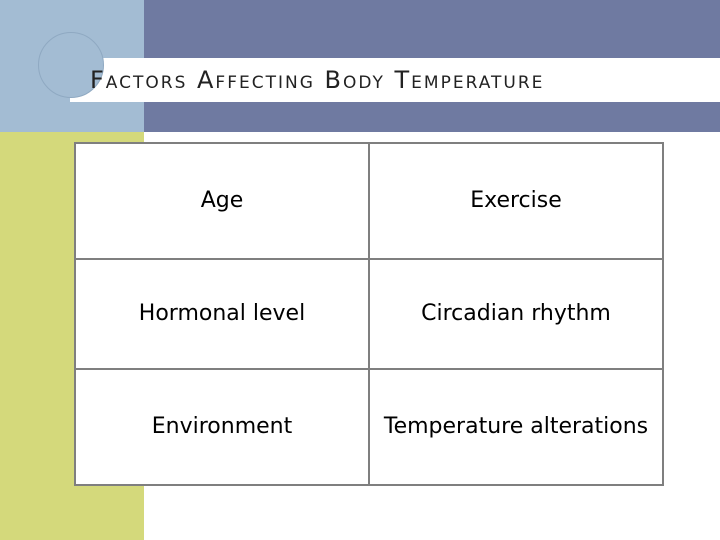  What do you see at coordinates (222, 314) in the screenshot?
I see `table-cell: Hormonal level` at bounding box center [222, 314].